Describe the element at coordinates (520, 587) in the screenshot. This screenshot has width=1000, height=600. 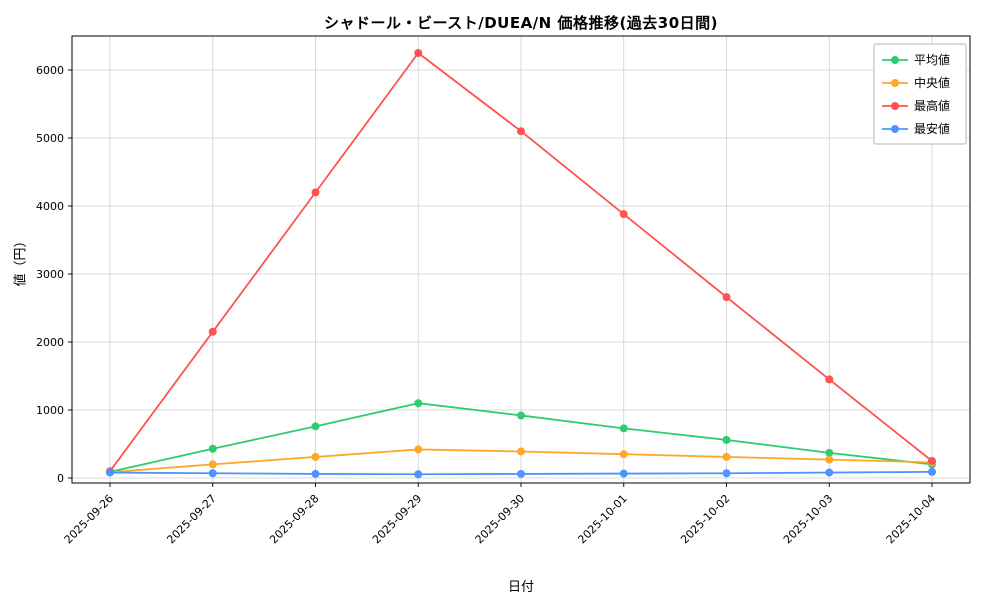
I see `x-axis-label: 日付` at that location.